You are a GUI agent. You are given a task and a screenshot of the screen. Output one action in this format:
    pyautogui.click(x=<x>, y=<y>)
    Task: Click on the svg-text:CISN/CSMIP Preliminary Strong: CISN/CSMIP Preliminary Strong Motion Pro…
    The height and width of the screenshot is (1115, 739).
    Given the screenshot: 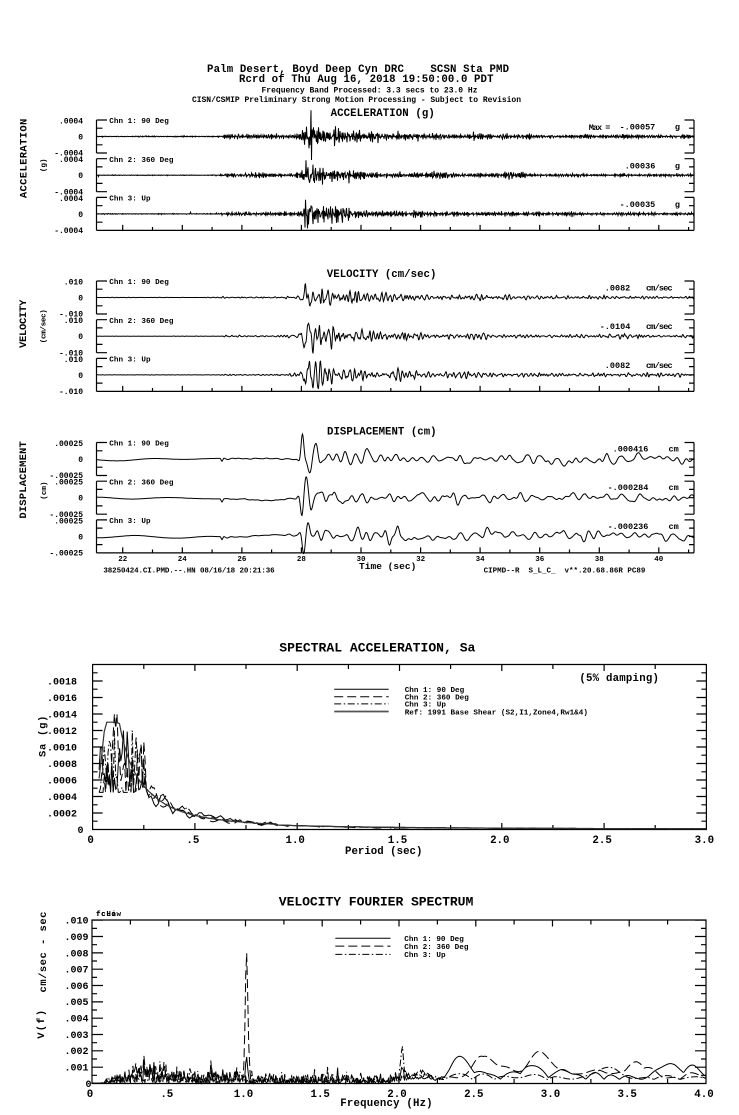 What is the action you would take?
    pyautogui.click(x=356, y=100)
    